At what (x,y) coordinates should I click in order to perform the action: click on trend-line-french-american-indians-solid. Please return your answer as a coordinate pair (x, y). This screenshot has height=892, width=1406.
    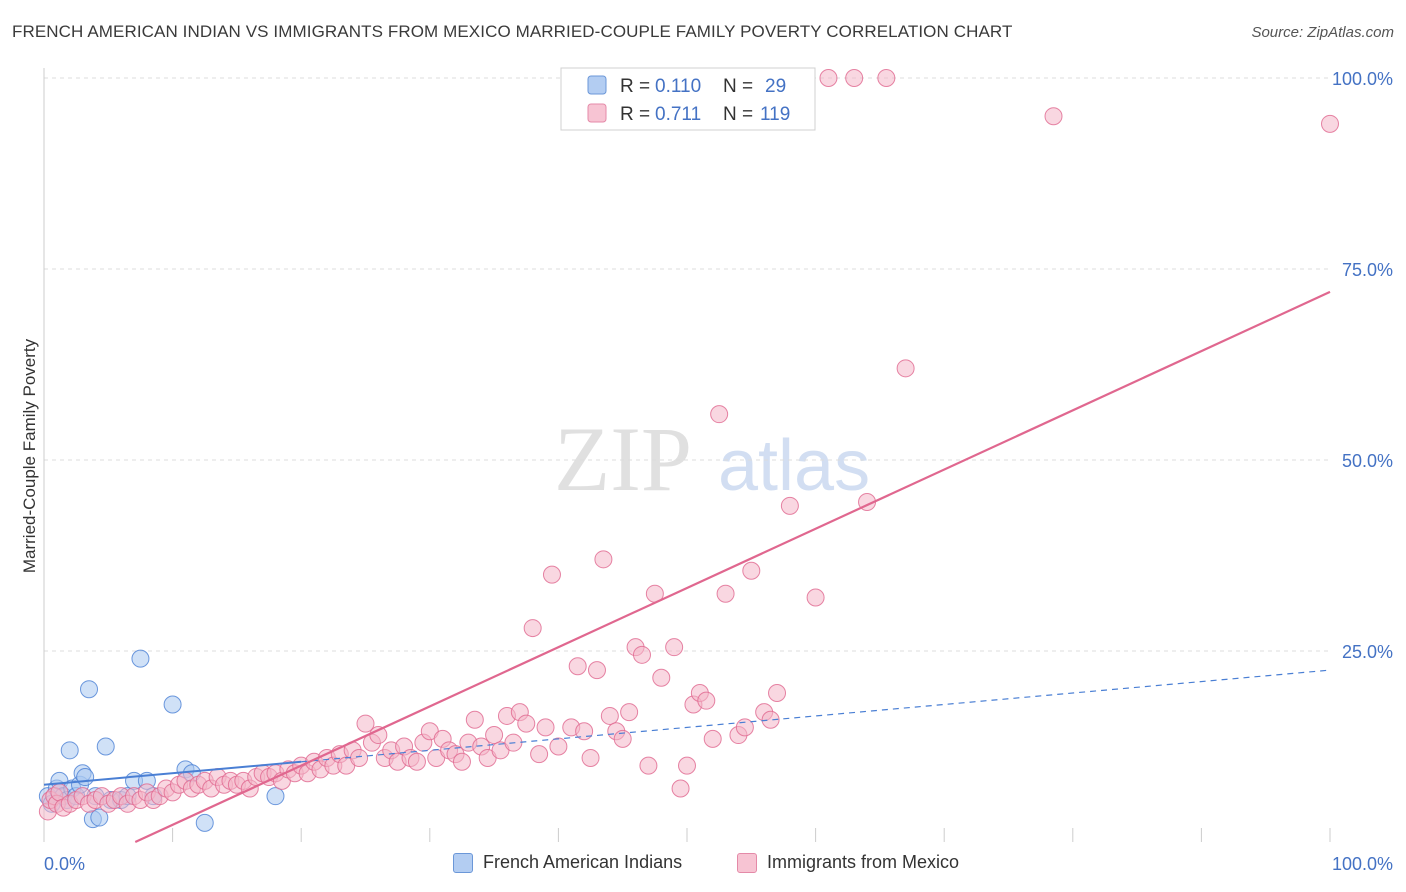
    Looking at the image, I should click on (172, 773).